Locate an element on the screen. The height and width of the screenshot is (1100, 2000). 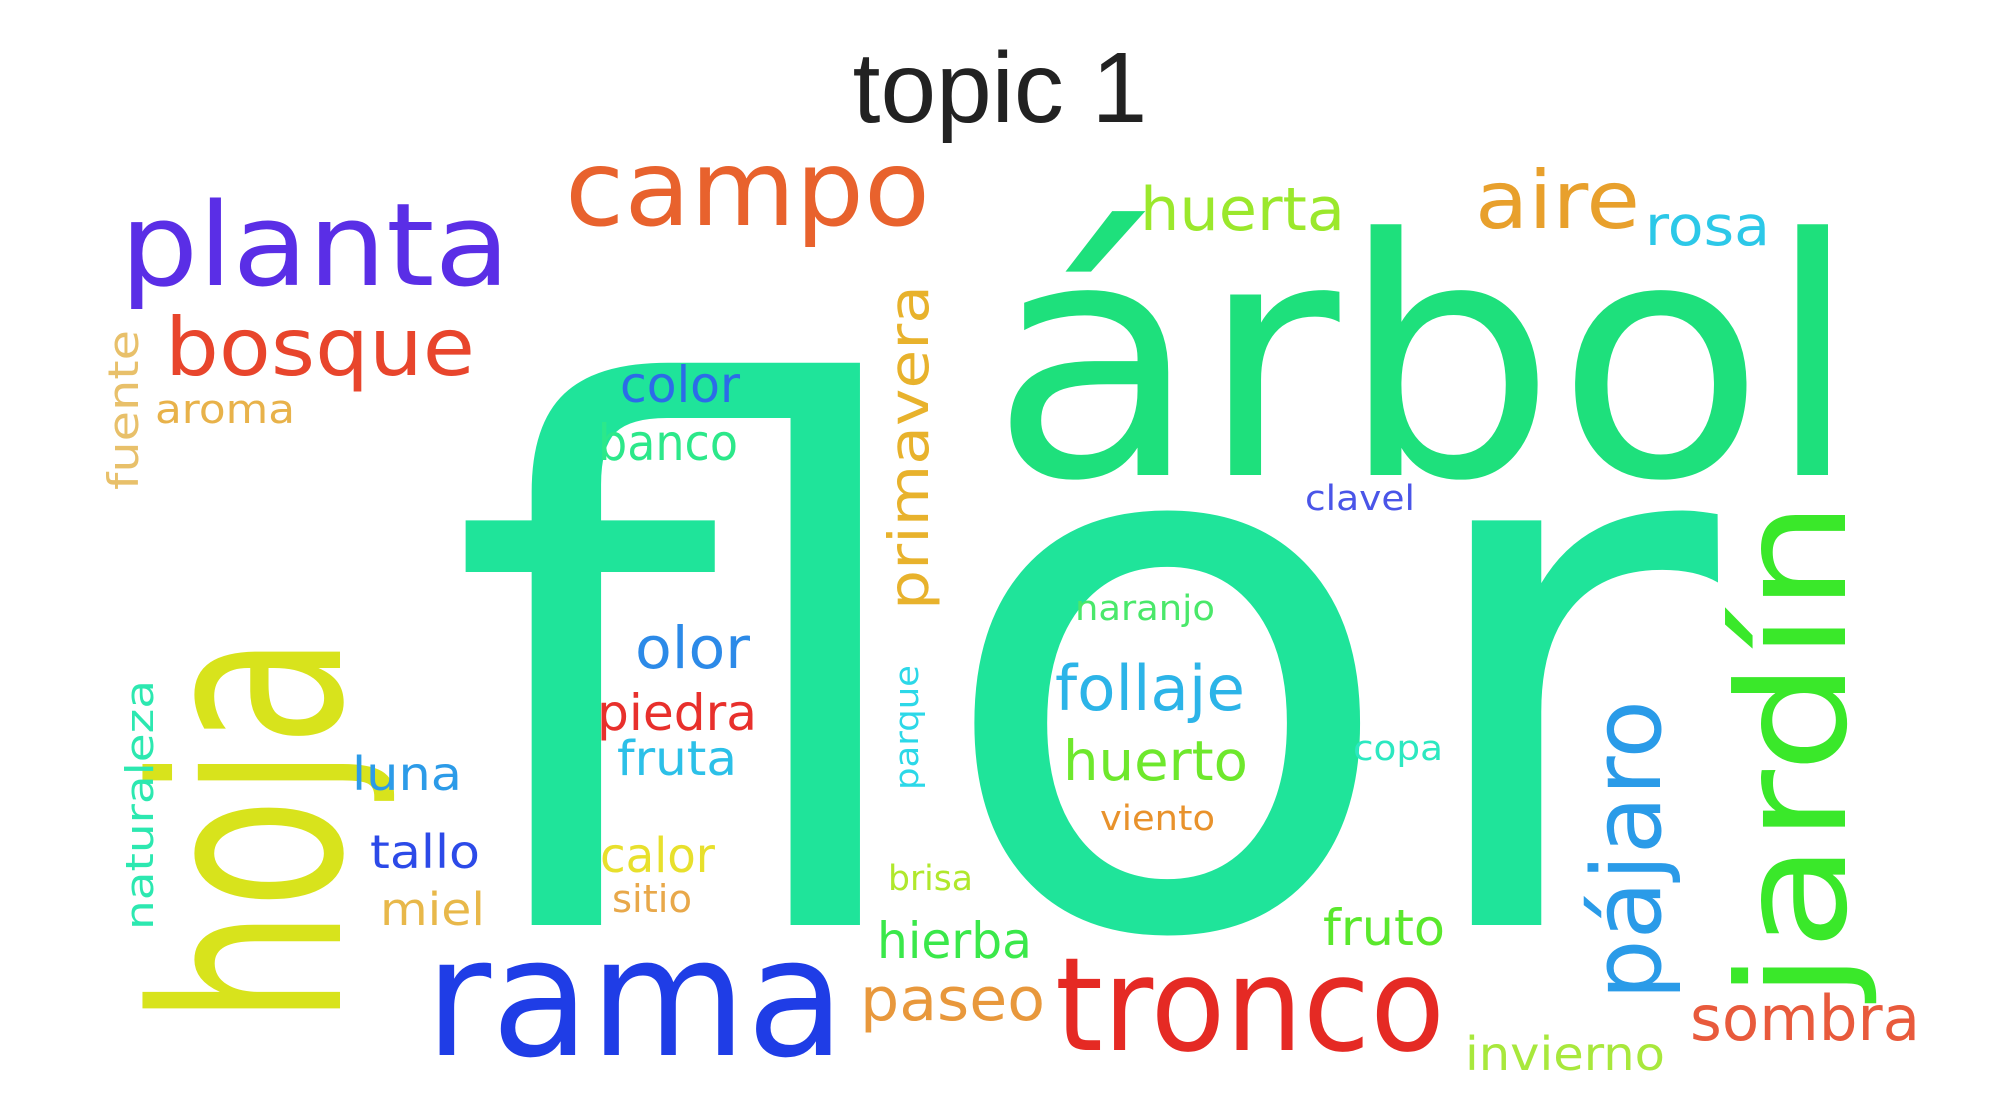
word-29: copa is located at coordinates (1398, 749).